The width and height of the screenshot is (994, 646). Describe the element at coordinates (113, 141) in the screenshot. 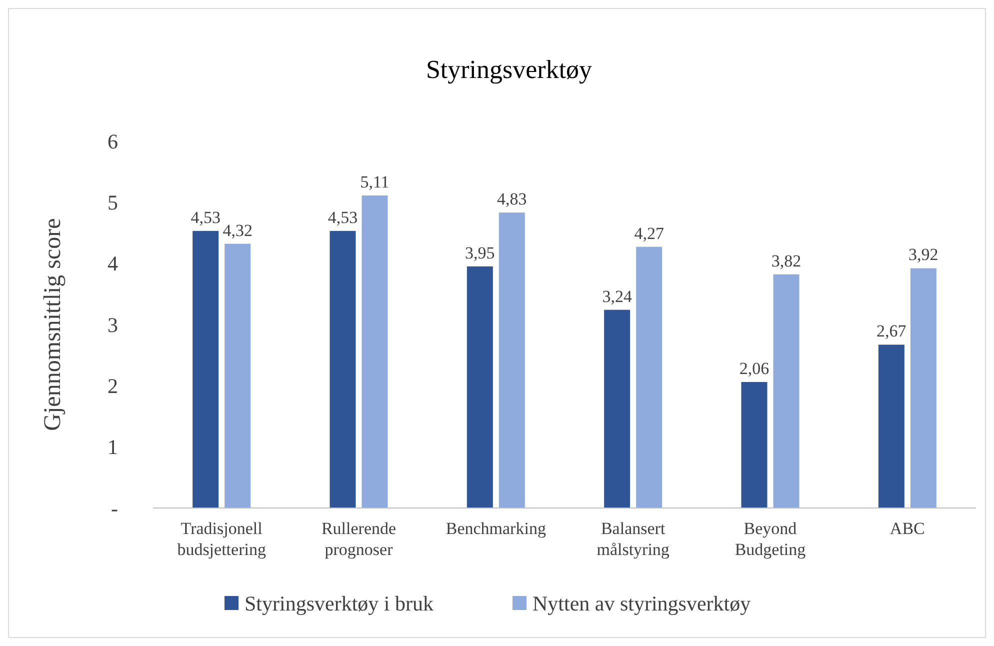

I see `y-tick-label: 6` at that location.